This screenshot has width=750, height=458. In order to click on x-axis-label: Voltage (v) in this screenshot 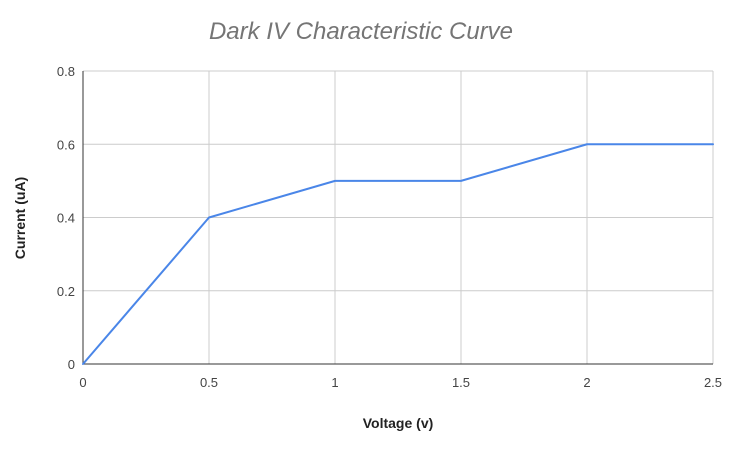, I will do `click(398, 423)`.